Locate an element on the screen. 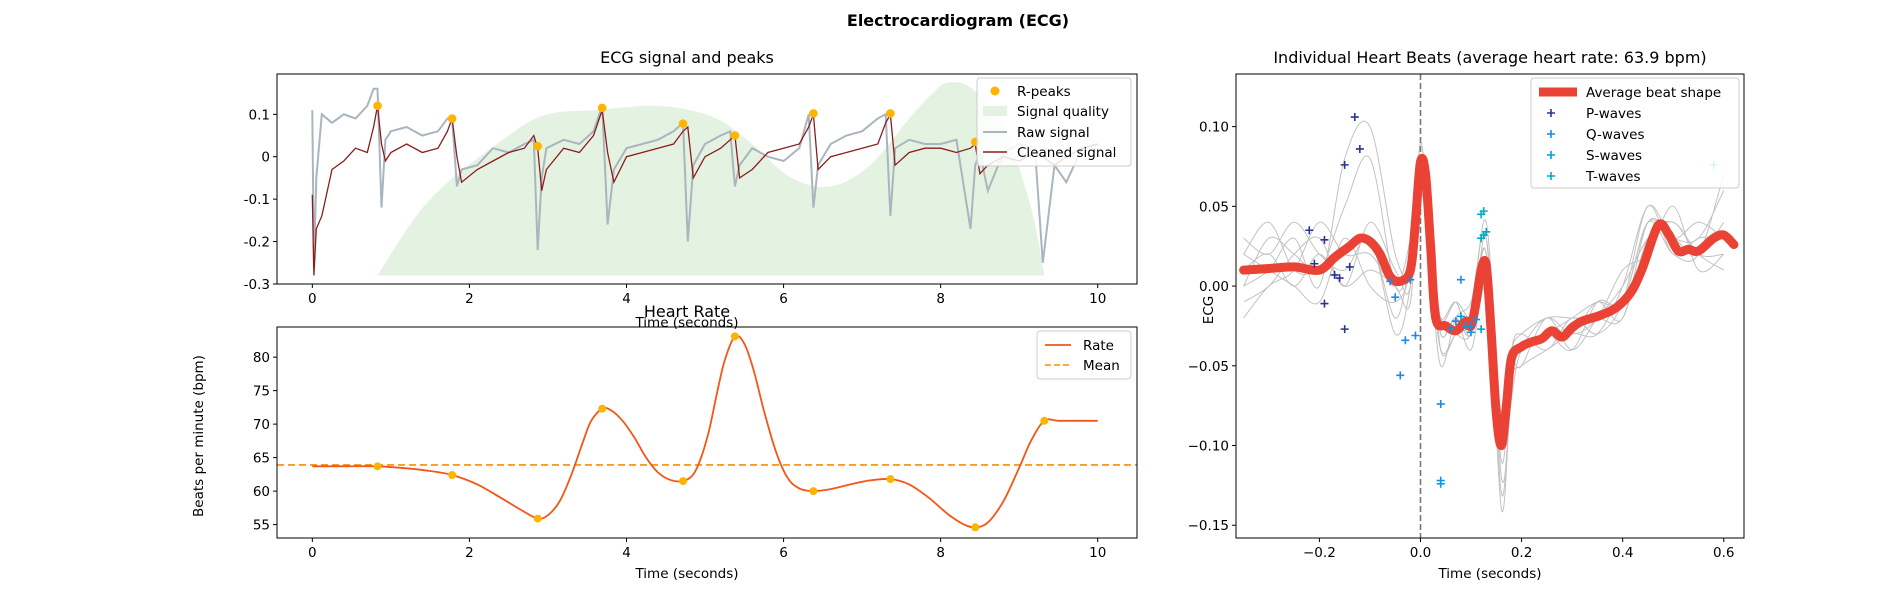 The image size is (1900, 600). legend-cleaned-signal-label: Cleaned signal is located at coordinates (1066, 153).